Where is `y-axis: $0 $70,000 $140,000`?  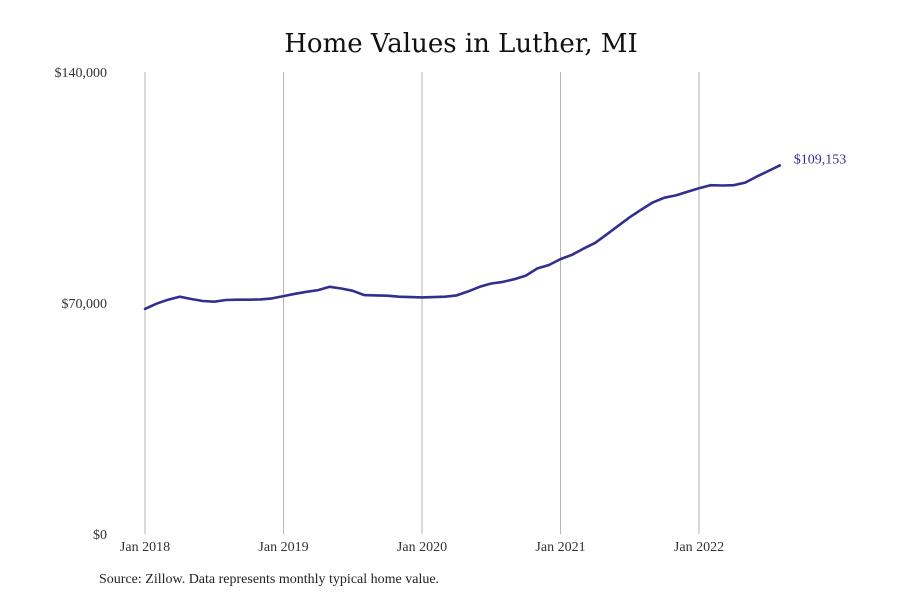
y-axis: $0 $70,000 $140,000 is located at coordinates (81, 304).